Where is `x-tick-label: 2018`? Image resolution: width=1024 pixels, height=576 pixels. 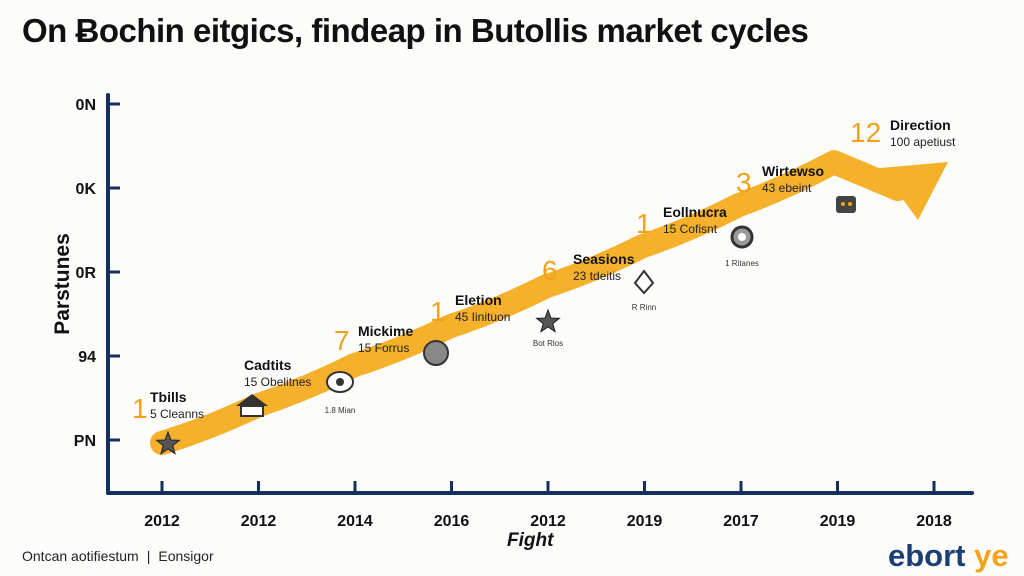 x-tick-label: 2018 is located at coordinates (934, 521).